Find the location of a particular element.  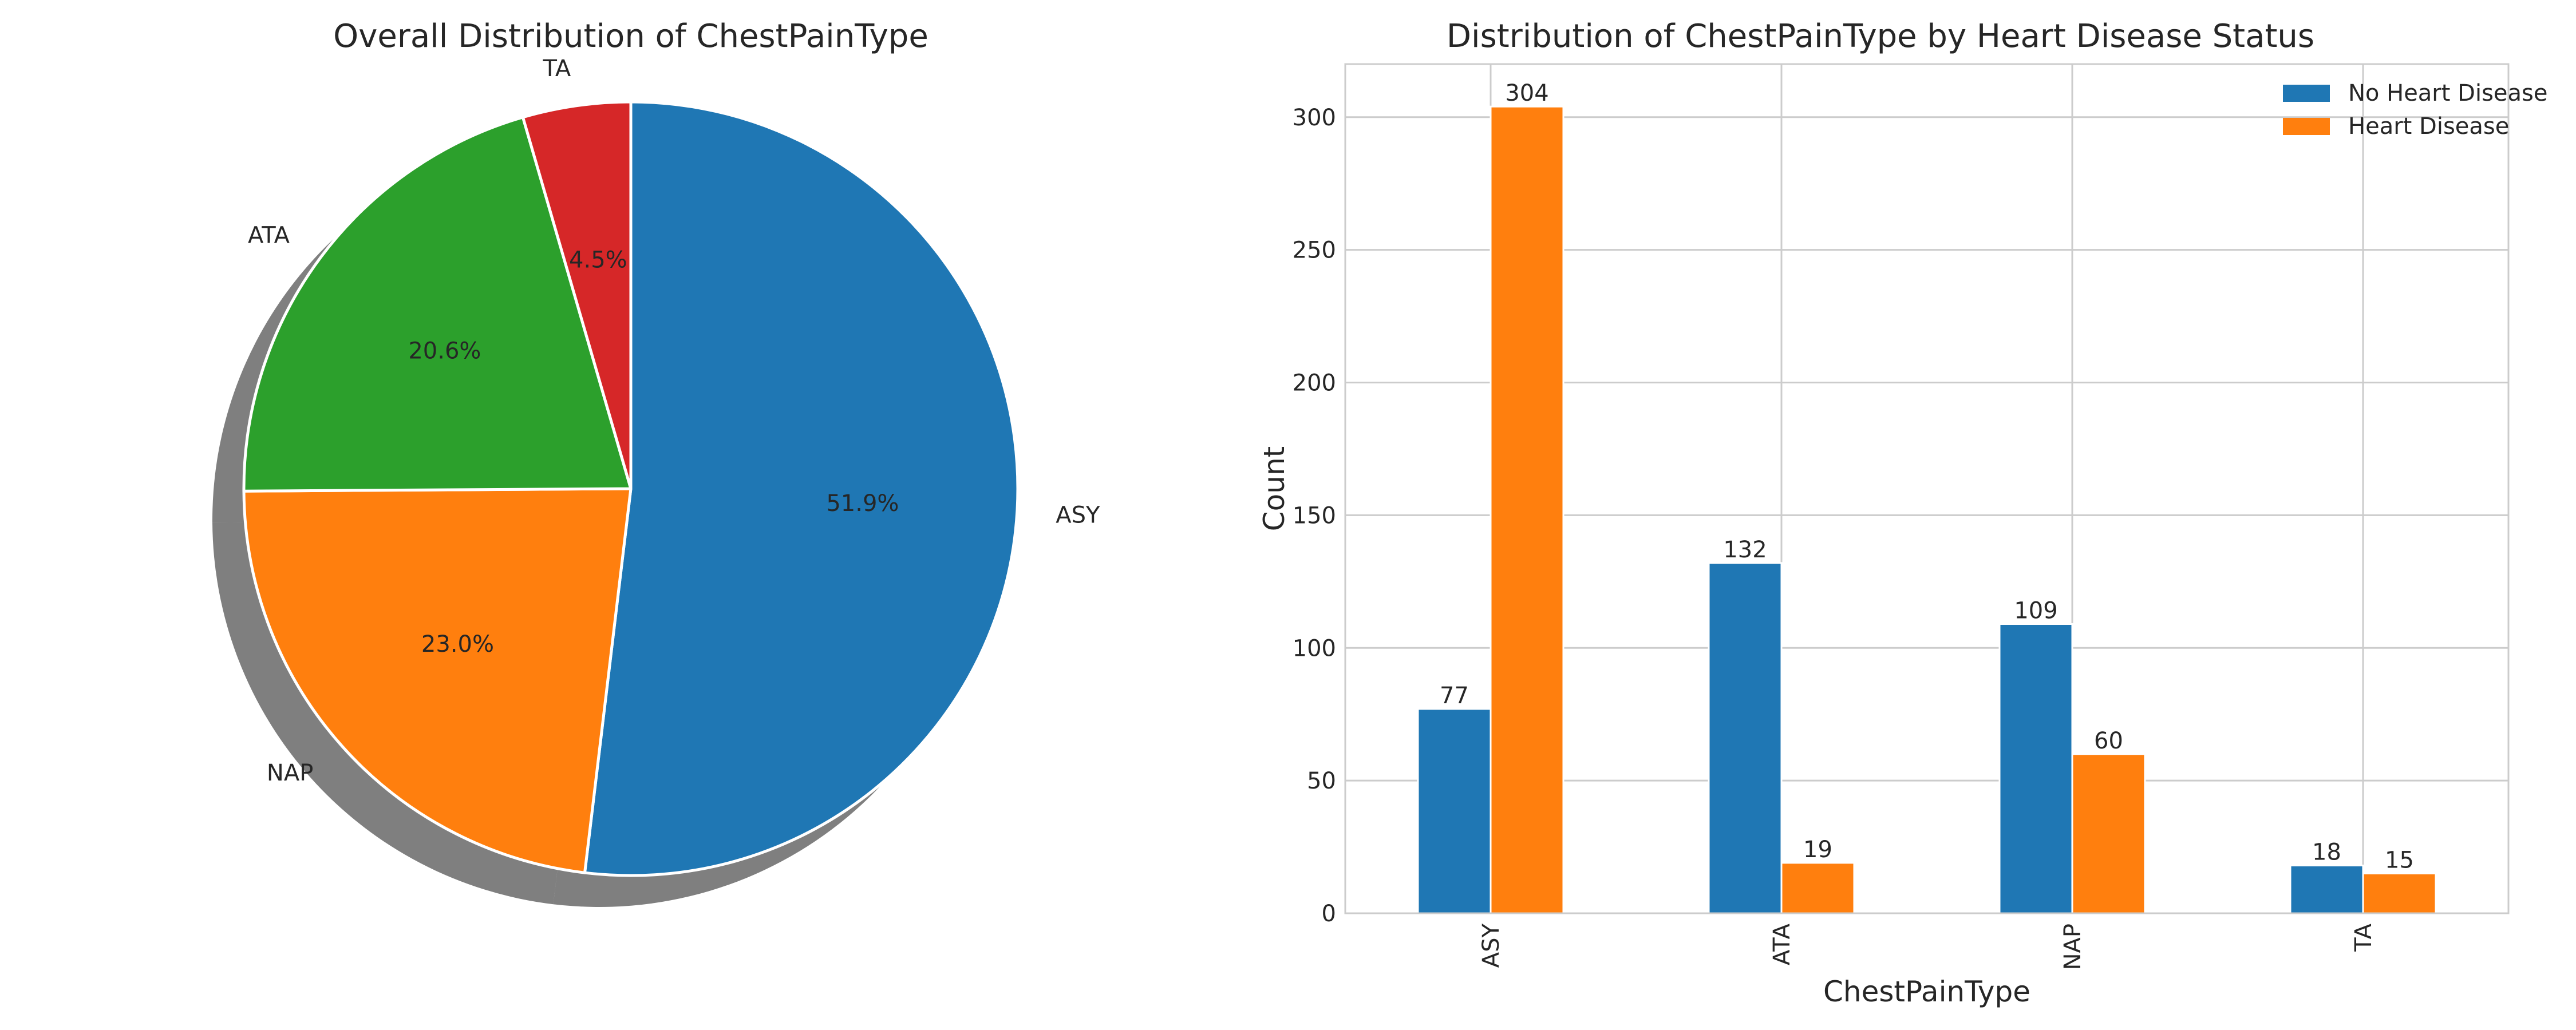

bar-nap-heart-disease is located at coordinates (2108, 833).